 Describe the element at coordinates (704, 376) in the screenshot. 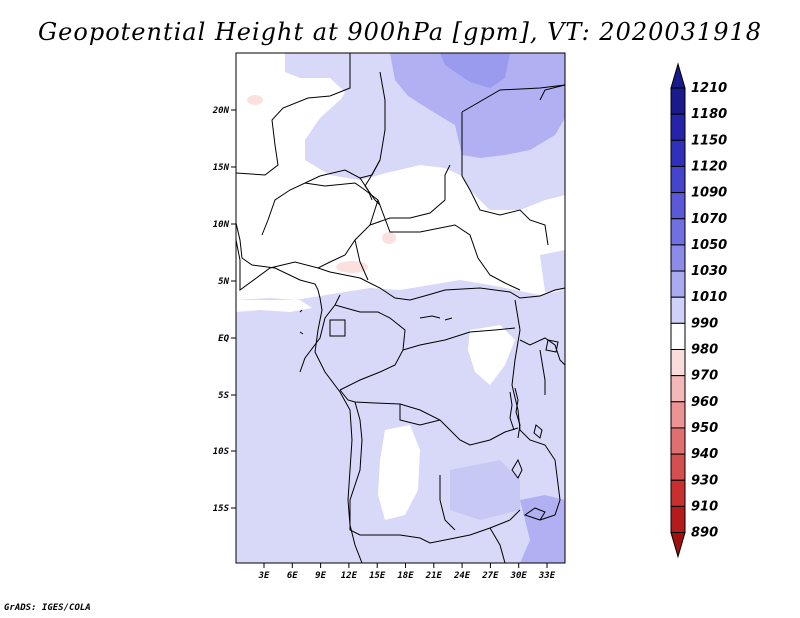

I see `colorbar-level-label: 970` at that location.